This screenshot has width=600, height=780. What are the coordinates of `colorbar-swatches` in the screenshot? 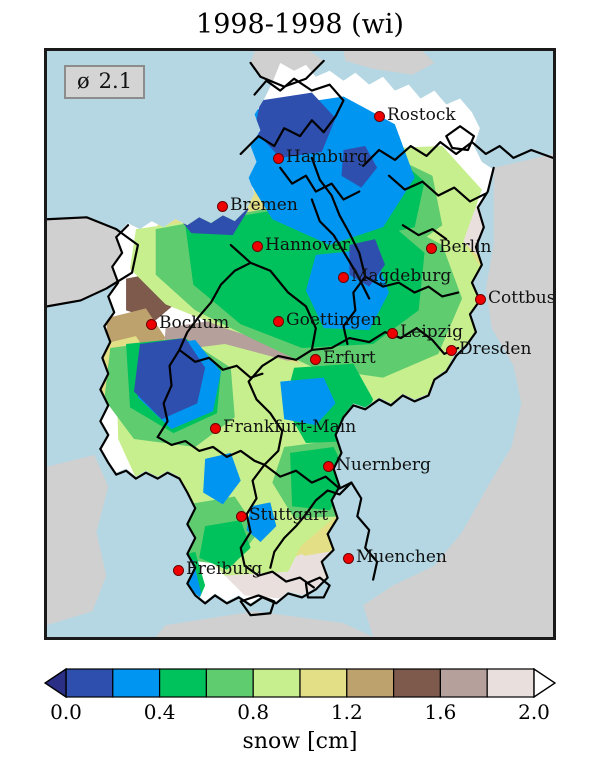 It's located at (300, 683).